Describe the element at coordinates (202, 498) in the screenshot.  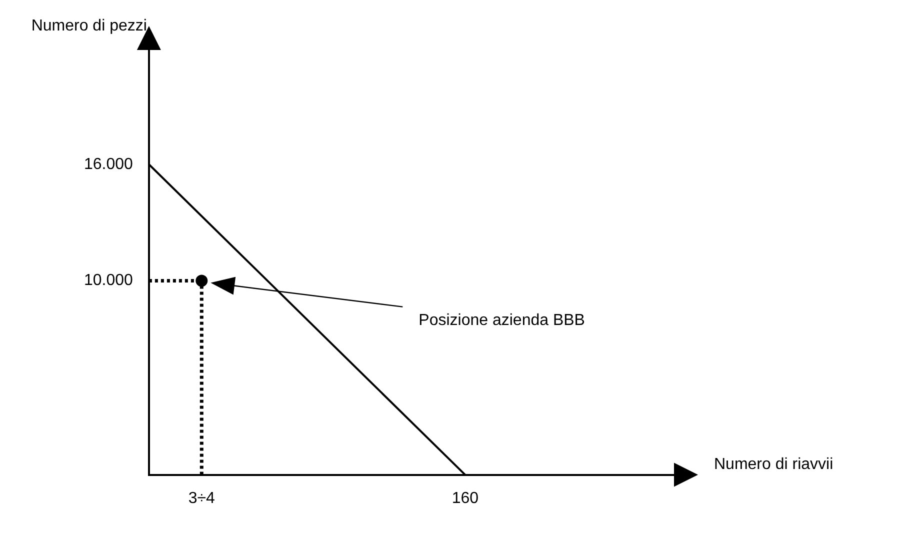
I see `x-tick-label: 3÷4` at that location.